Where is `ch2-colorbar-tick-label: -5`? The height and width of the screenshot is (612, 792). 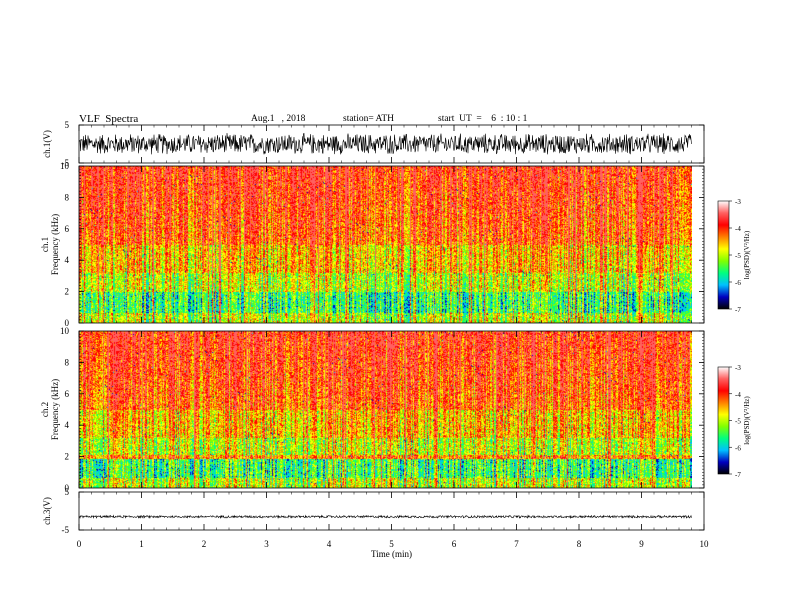 ch2-colorbar-tick-label: -5 is located at coordinates (738, 422).